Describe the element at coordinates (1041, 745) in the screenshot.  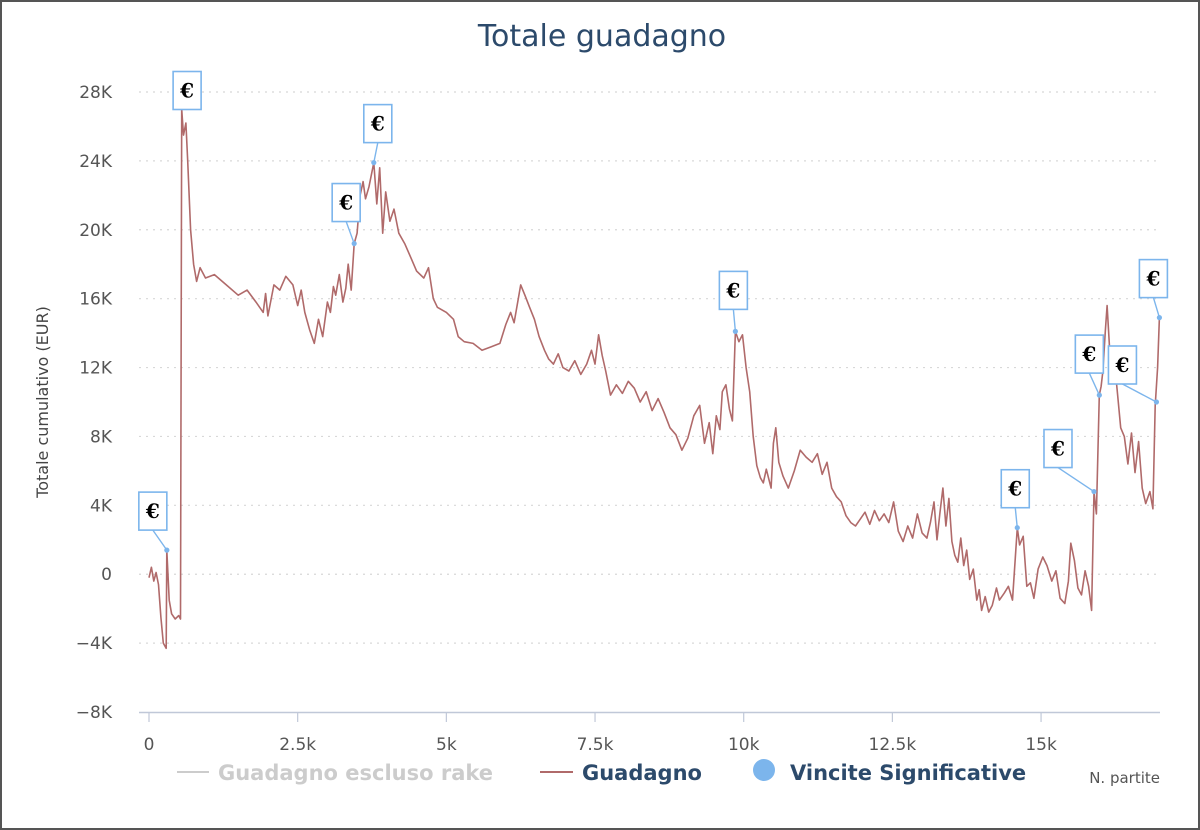
I see `x-tick-label: 15k` at that location.